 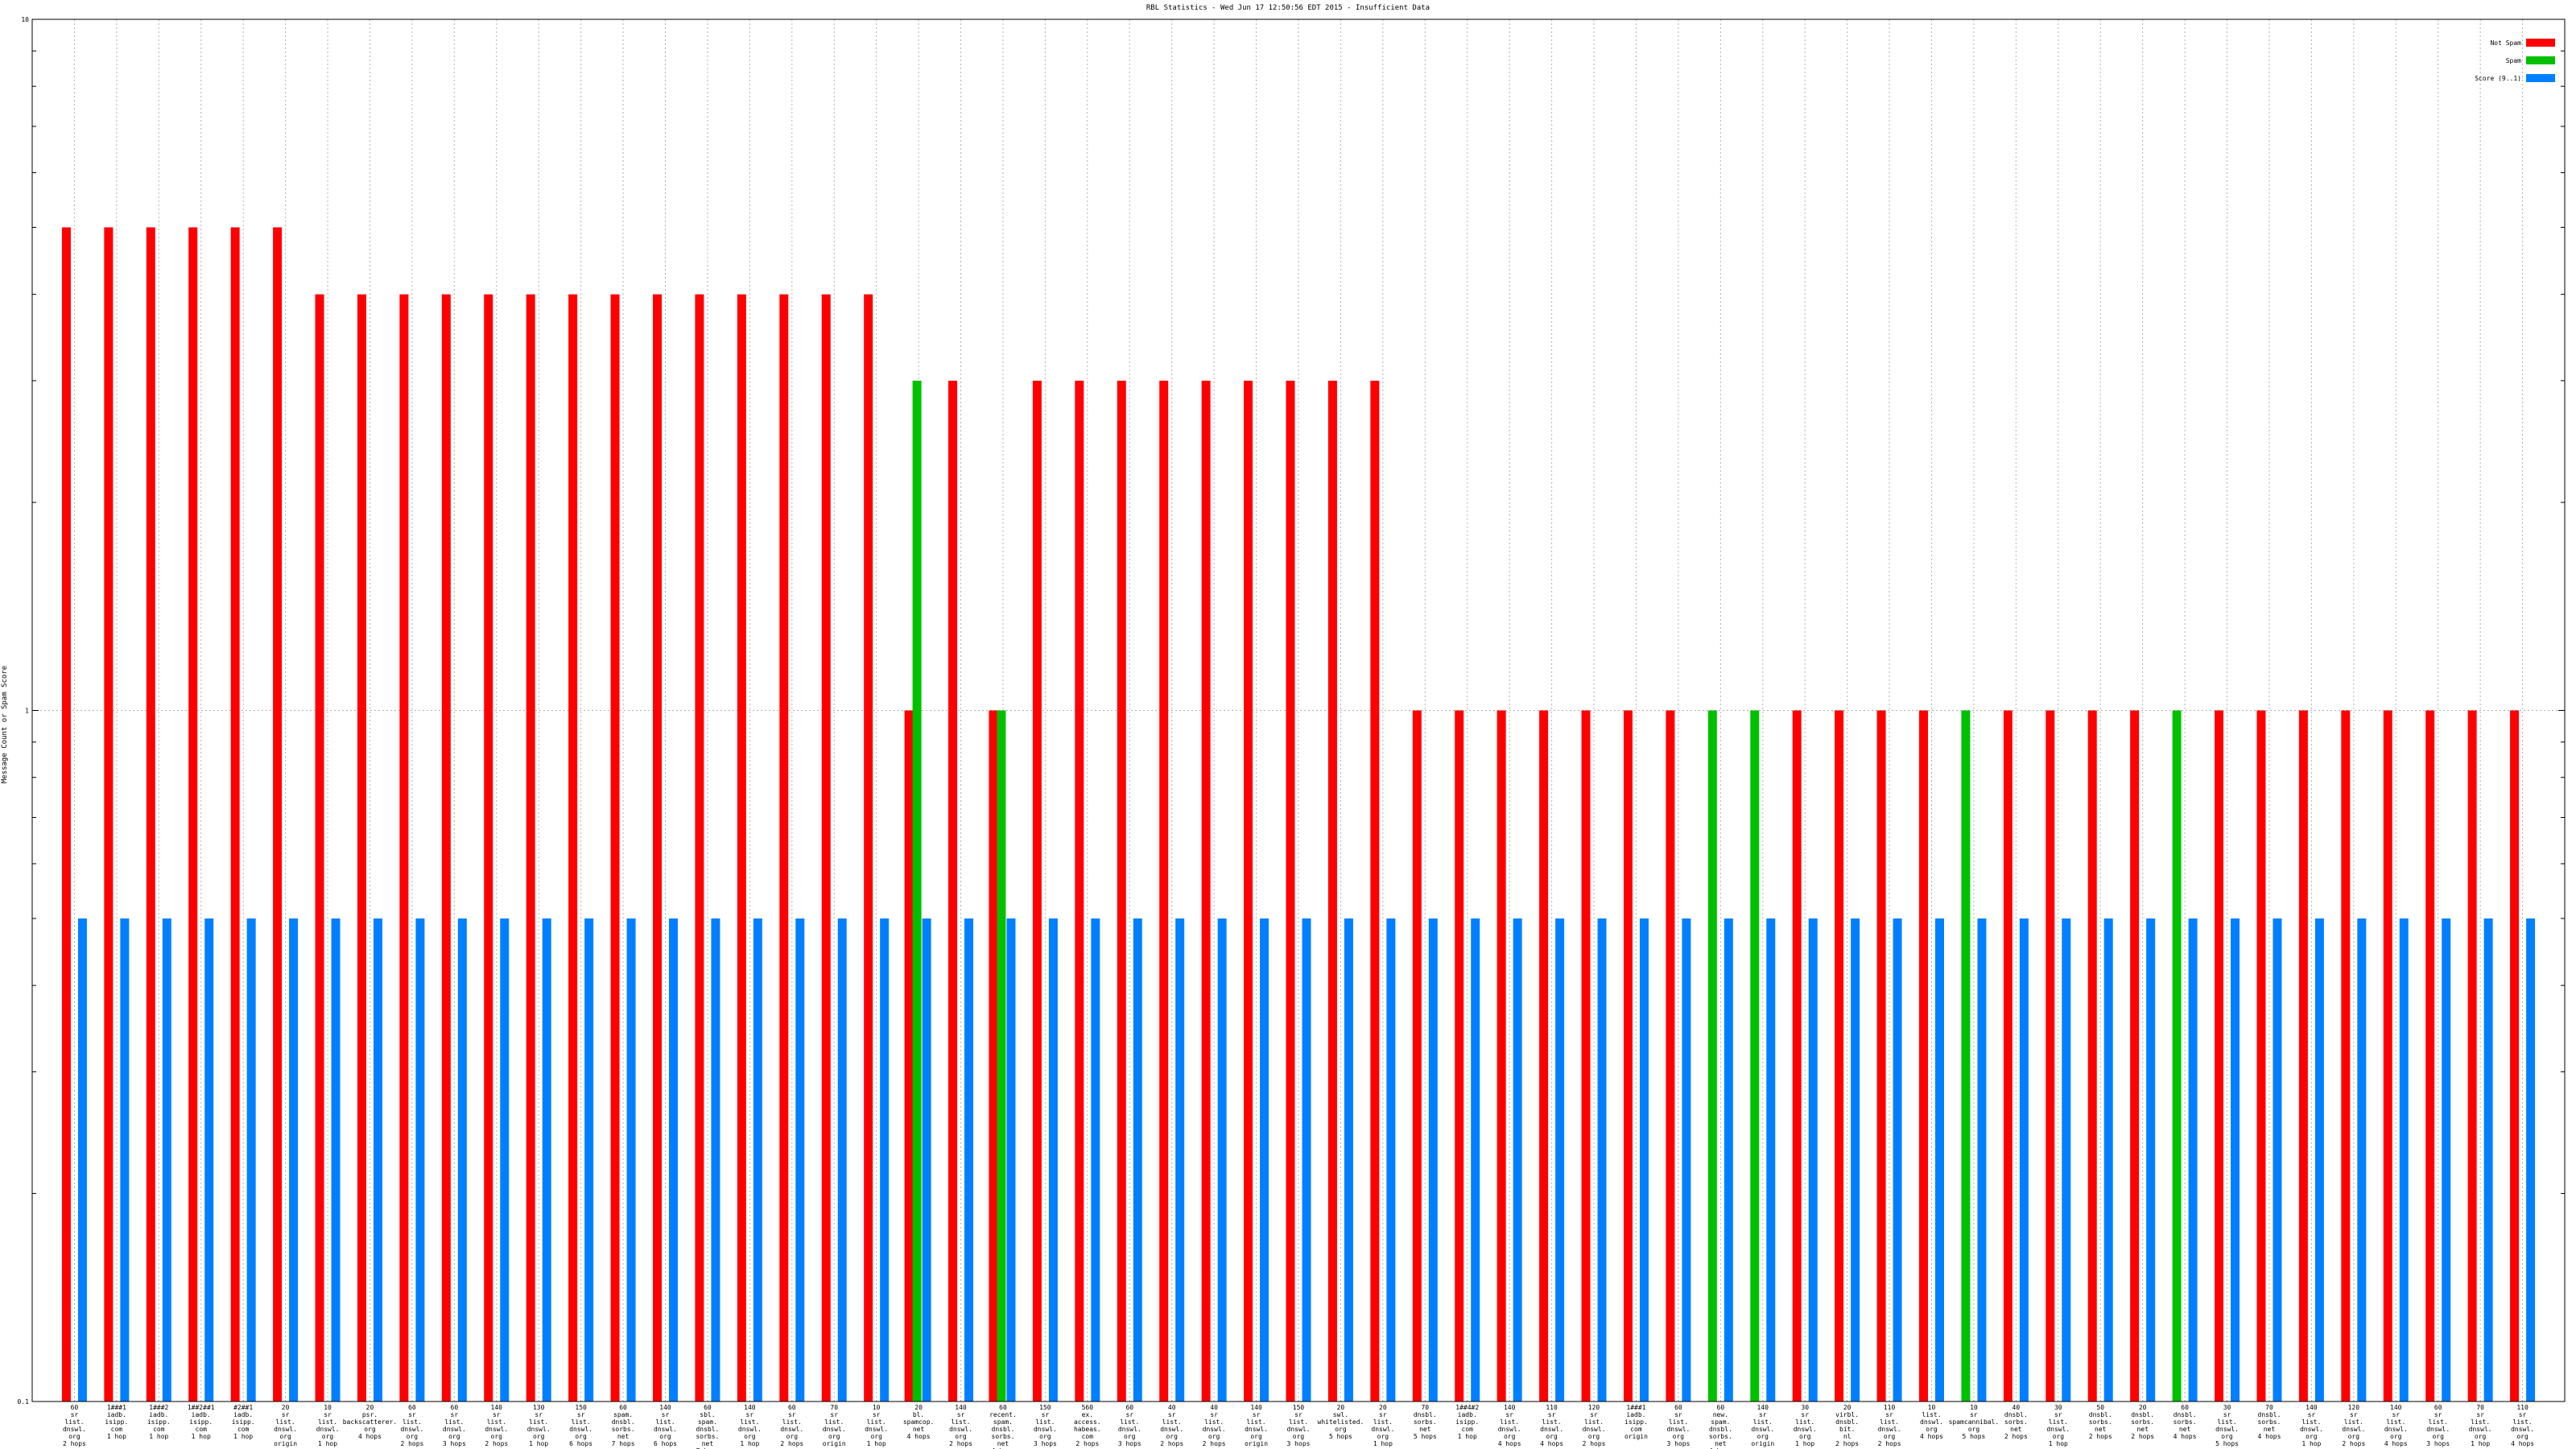 I want to click on x-tick-label: 20 swl. whitelisted. org 5 hops, so click(x=1341, y=1422).